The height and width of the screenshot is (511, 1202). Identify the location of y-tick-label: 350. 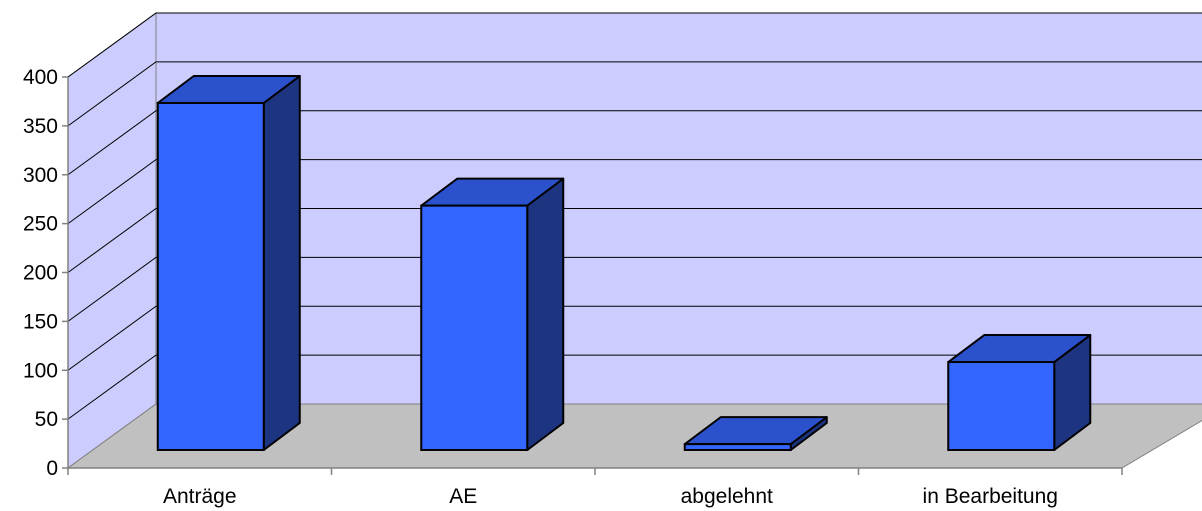
(40, 126).